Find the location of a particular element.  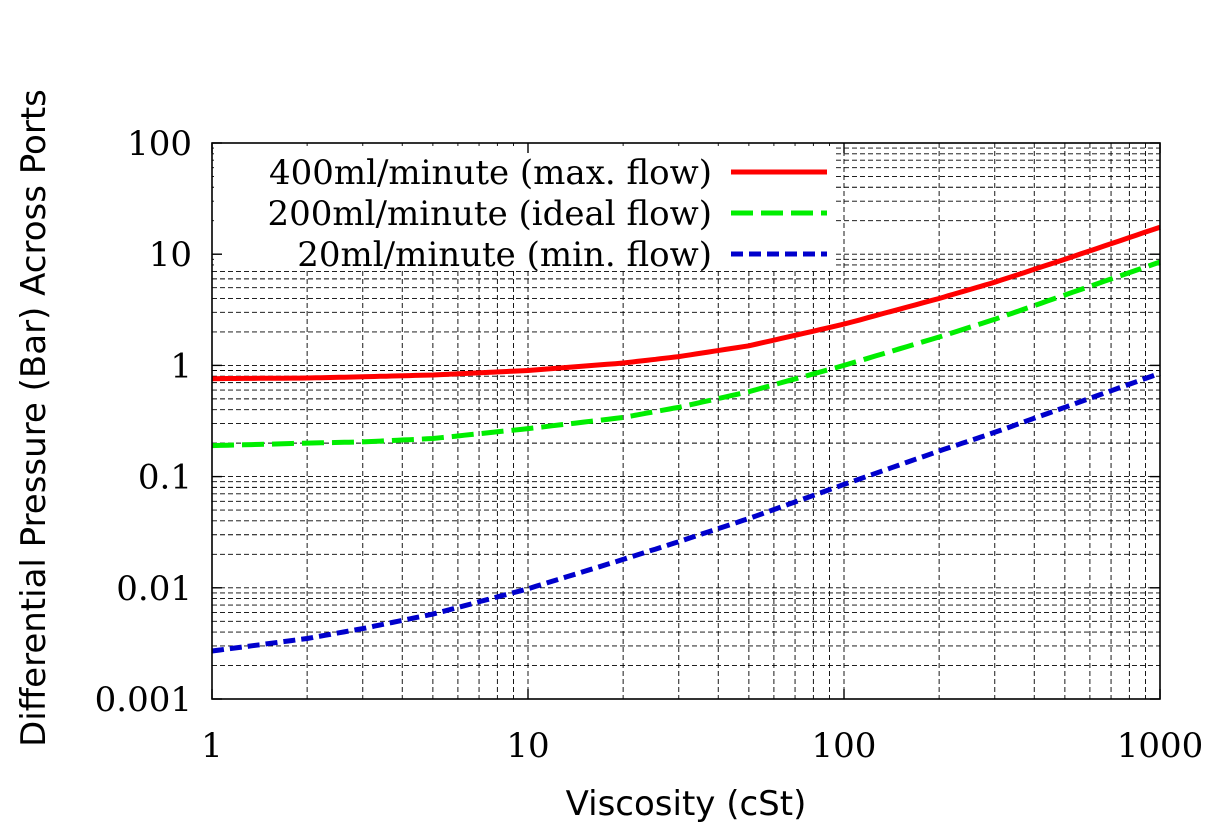

x-tick-label: 10 is located at coordinates (527, 746).